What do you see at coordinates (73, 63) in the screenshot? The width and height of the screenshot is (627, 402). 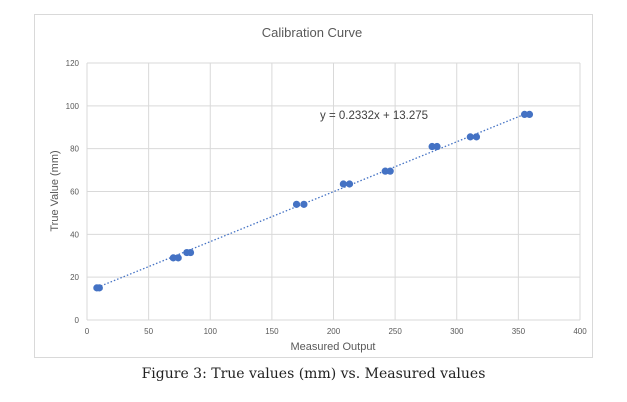 I see `y-tick-label: 120` at bounding box center [73, 63].